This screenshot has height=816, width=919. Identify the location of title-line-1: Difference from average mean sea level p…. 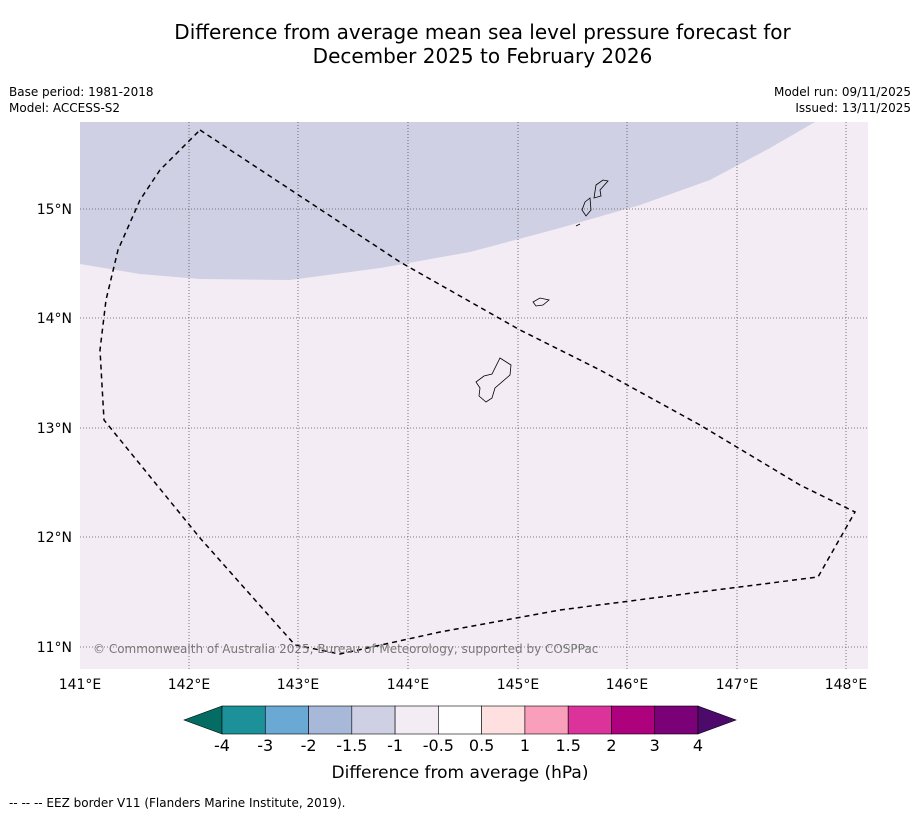
(482, 32).